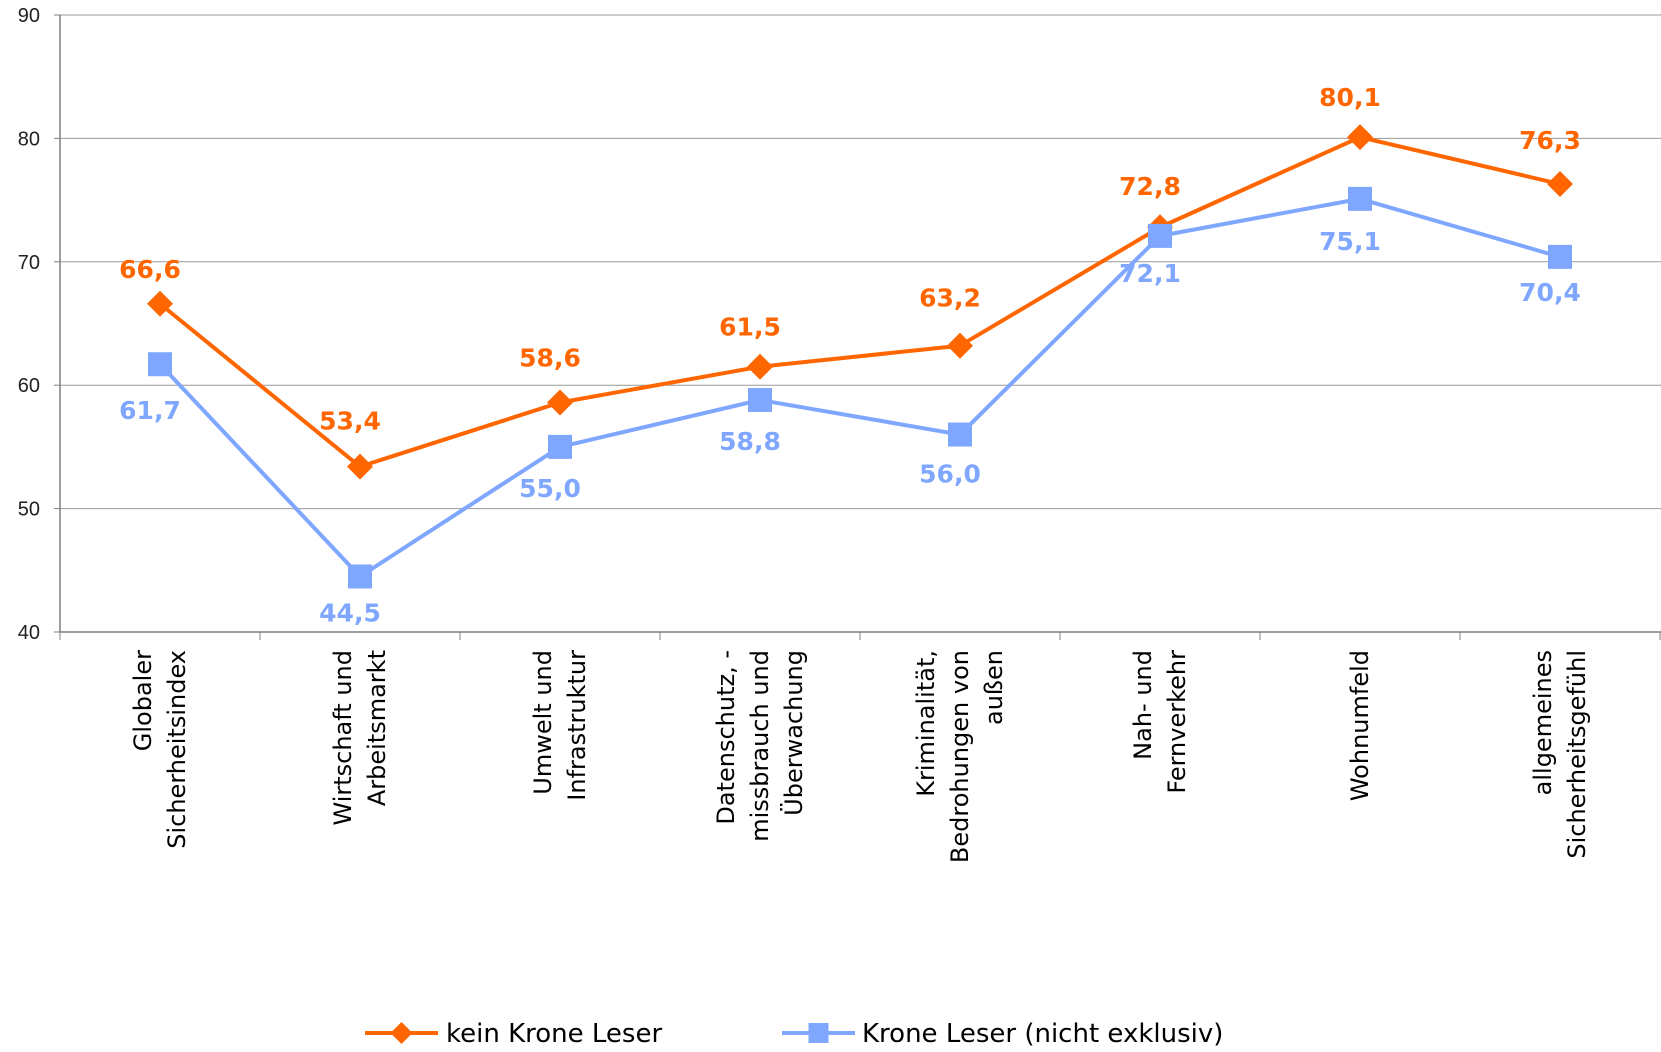  What do you see at coordinates (1042, 1034) in the screenshot?
I see `legend-label: Krone Leser (nicht exklusiv)` at bounding box center [1042, 1034].